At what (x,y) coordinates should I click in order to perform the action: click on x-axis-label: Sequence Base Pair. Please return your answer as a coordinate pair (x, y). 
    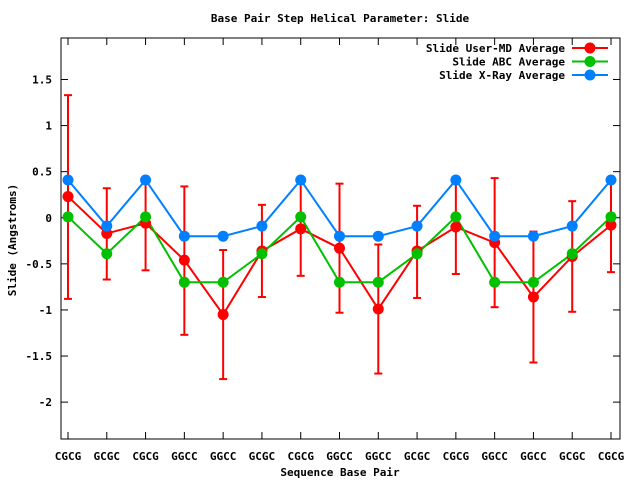
    Looking at the image, I should click on (340, 472).